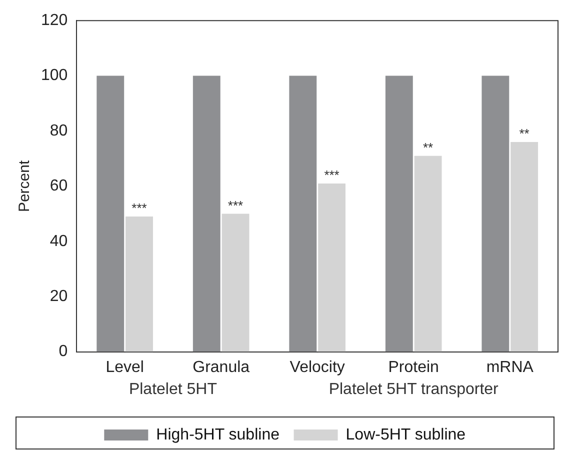 The height and width of the screenshot is (461, 576). I want to click on x-tick-label: Protein, so click(413, 367).